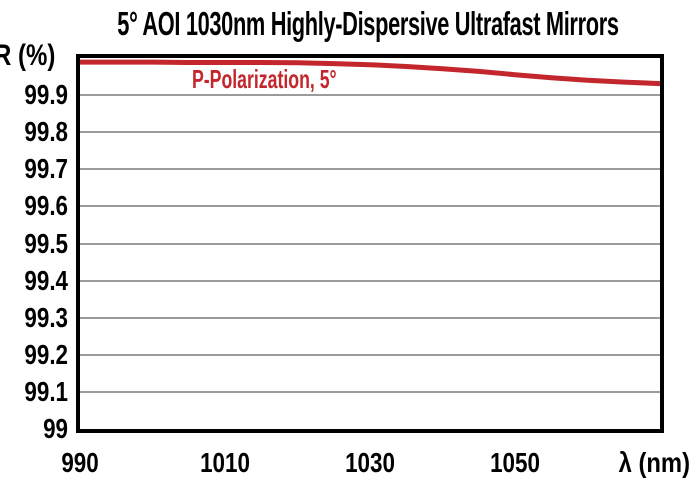 Image resolution: width=690 pixels, height=480 pixels. Describe the element at coordinates (46, 280) in the screenshot. I see `y-tick-label: 99.4` at that location.